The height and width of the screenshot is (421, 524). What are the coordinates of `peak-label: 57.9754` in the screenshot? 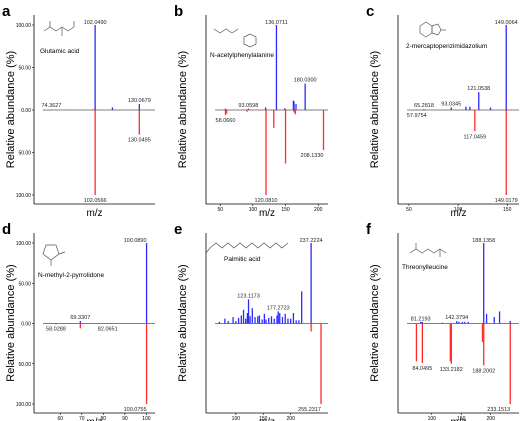 It's located at (417, 116).